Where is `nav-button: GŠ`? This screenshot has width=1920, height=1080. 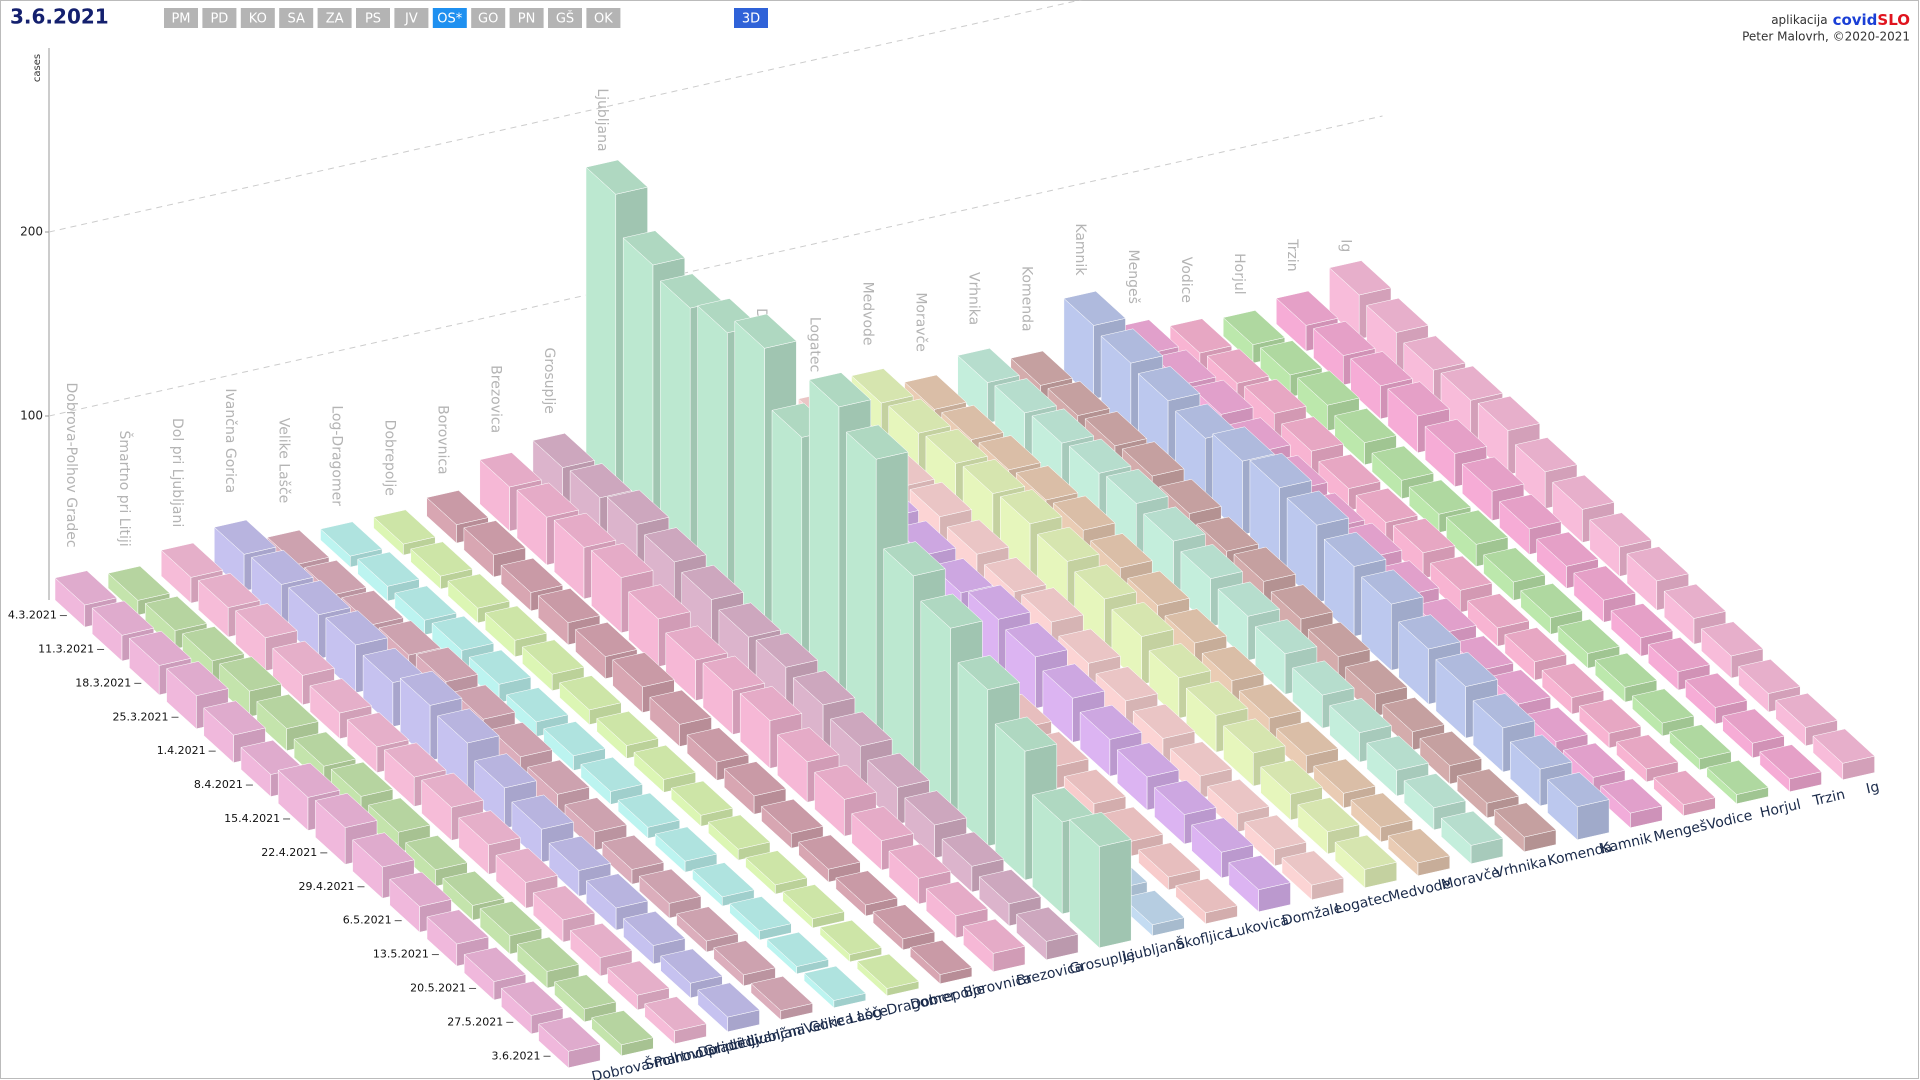 nav-button: GŠ is located at coordinates (565, 18).